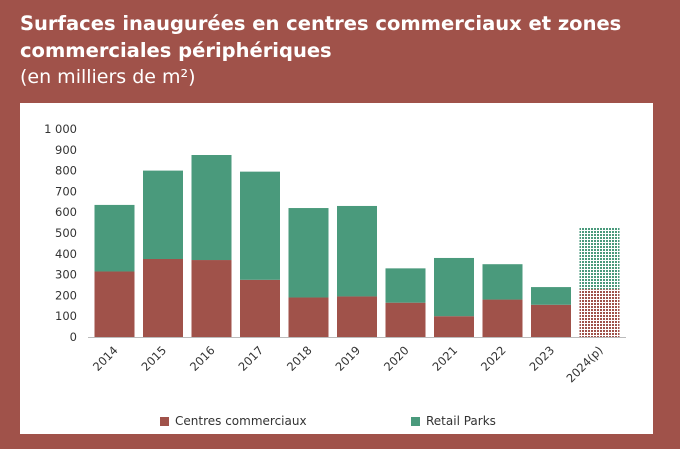 Image resolution: width=680 pixels, height=449 pixels. I want to click on x-tick-label: 2018, so click(299, 358).